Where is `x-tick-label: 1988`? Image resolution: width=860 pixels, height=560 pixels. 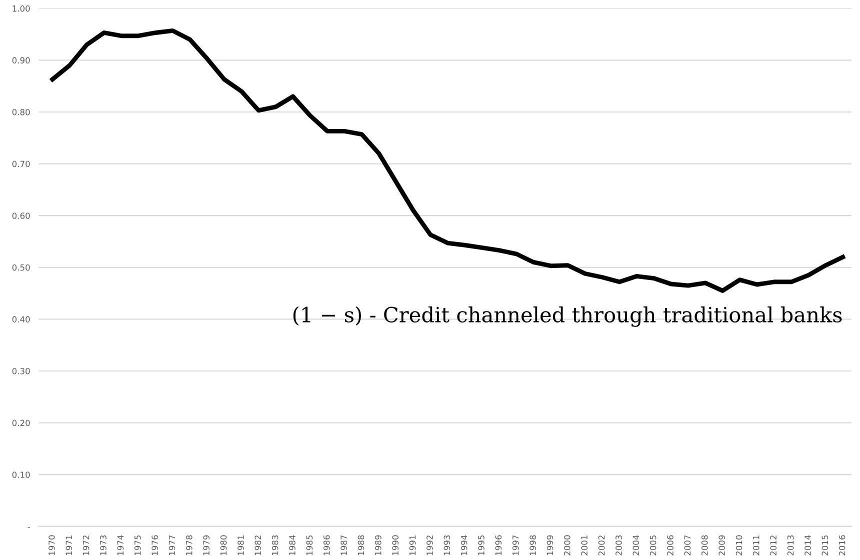
x-tick-label: 1988 is located at coordinates (361, 545).